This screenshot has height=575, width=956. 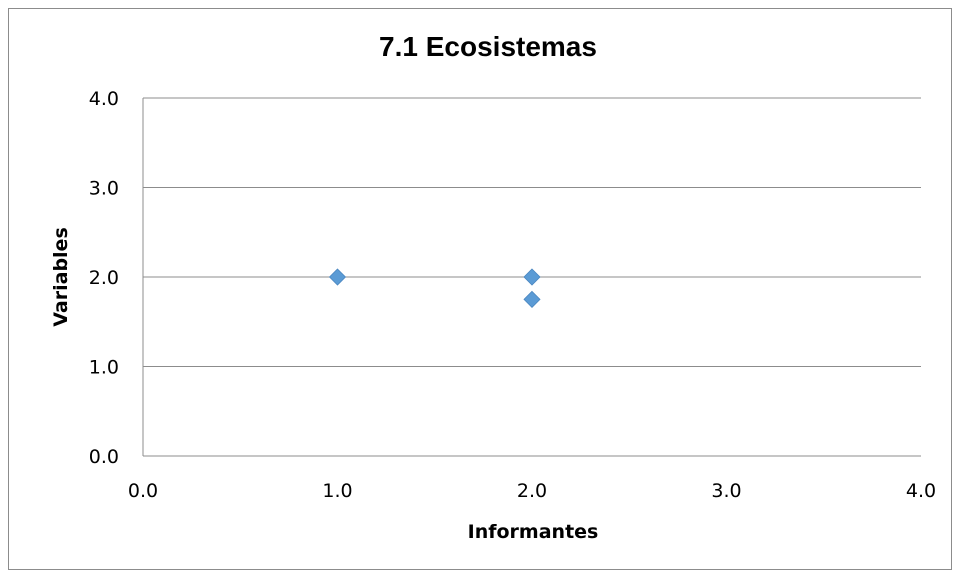 What do you see at coordinates (104, 368) in the screenshot?
I see `y-tick-label: 1.0` at bounding box center [104, 368].